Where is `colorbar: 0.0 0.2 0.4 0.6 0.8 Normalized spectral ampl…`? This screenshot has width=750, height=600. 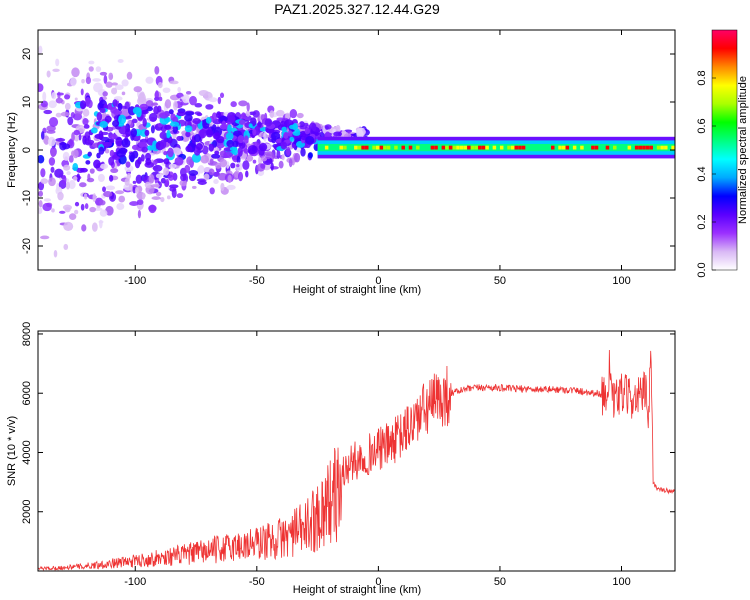
colorbar: 0.0 0.2 0.4 0.6 0.8 Normalized spectral ampl… is located at coordinates (722, 153).